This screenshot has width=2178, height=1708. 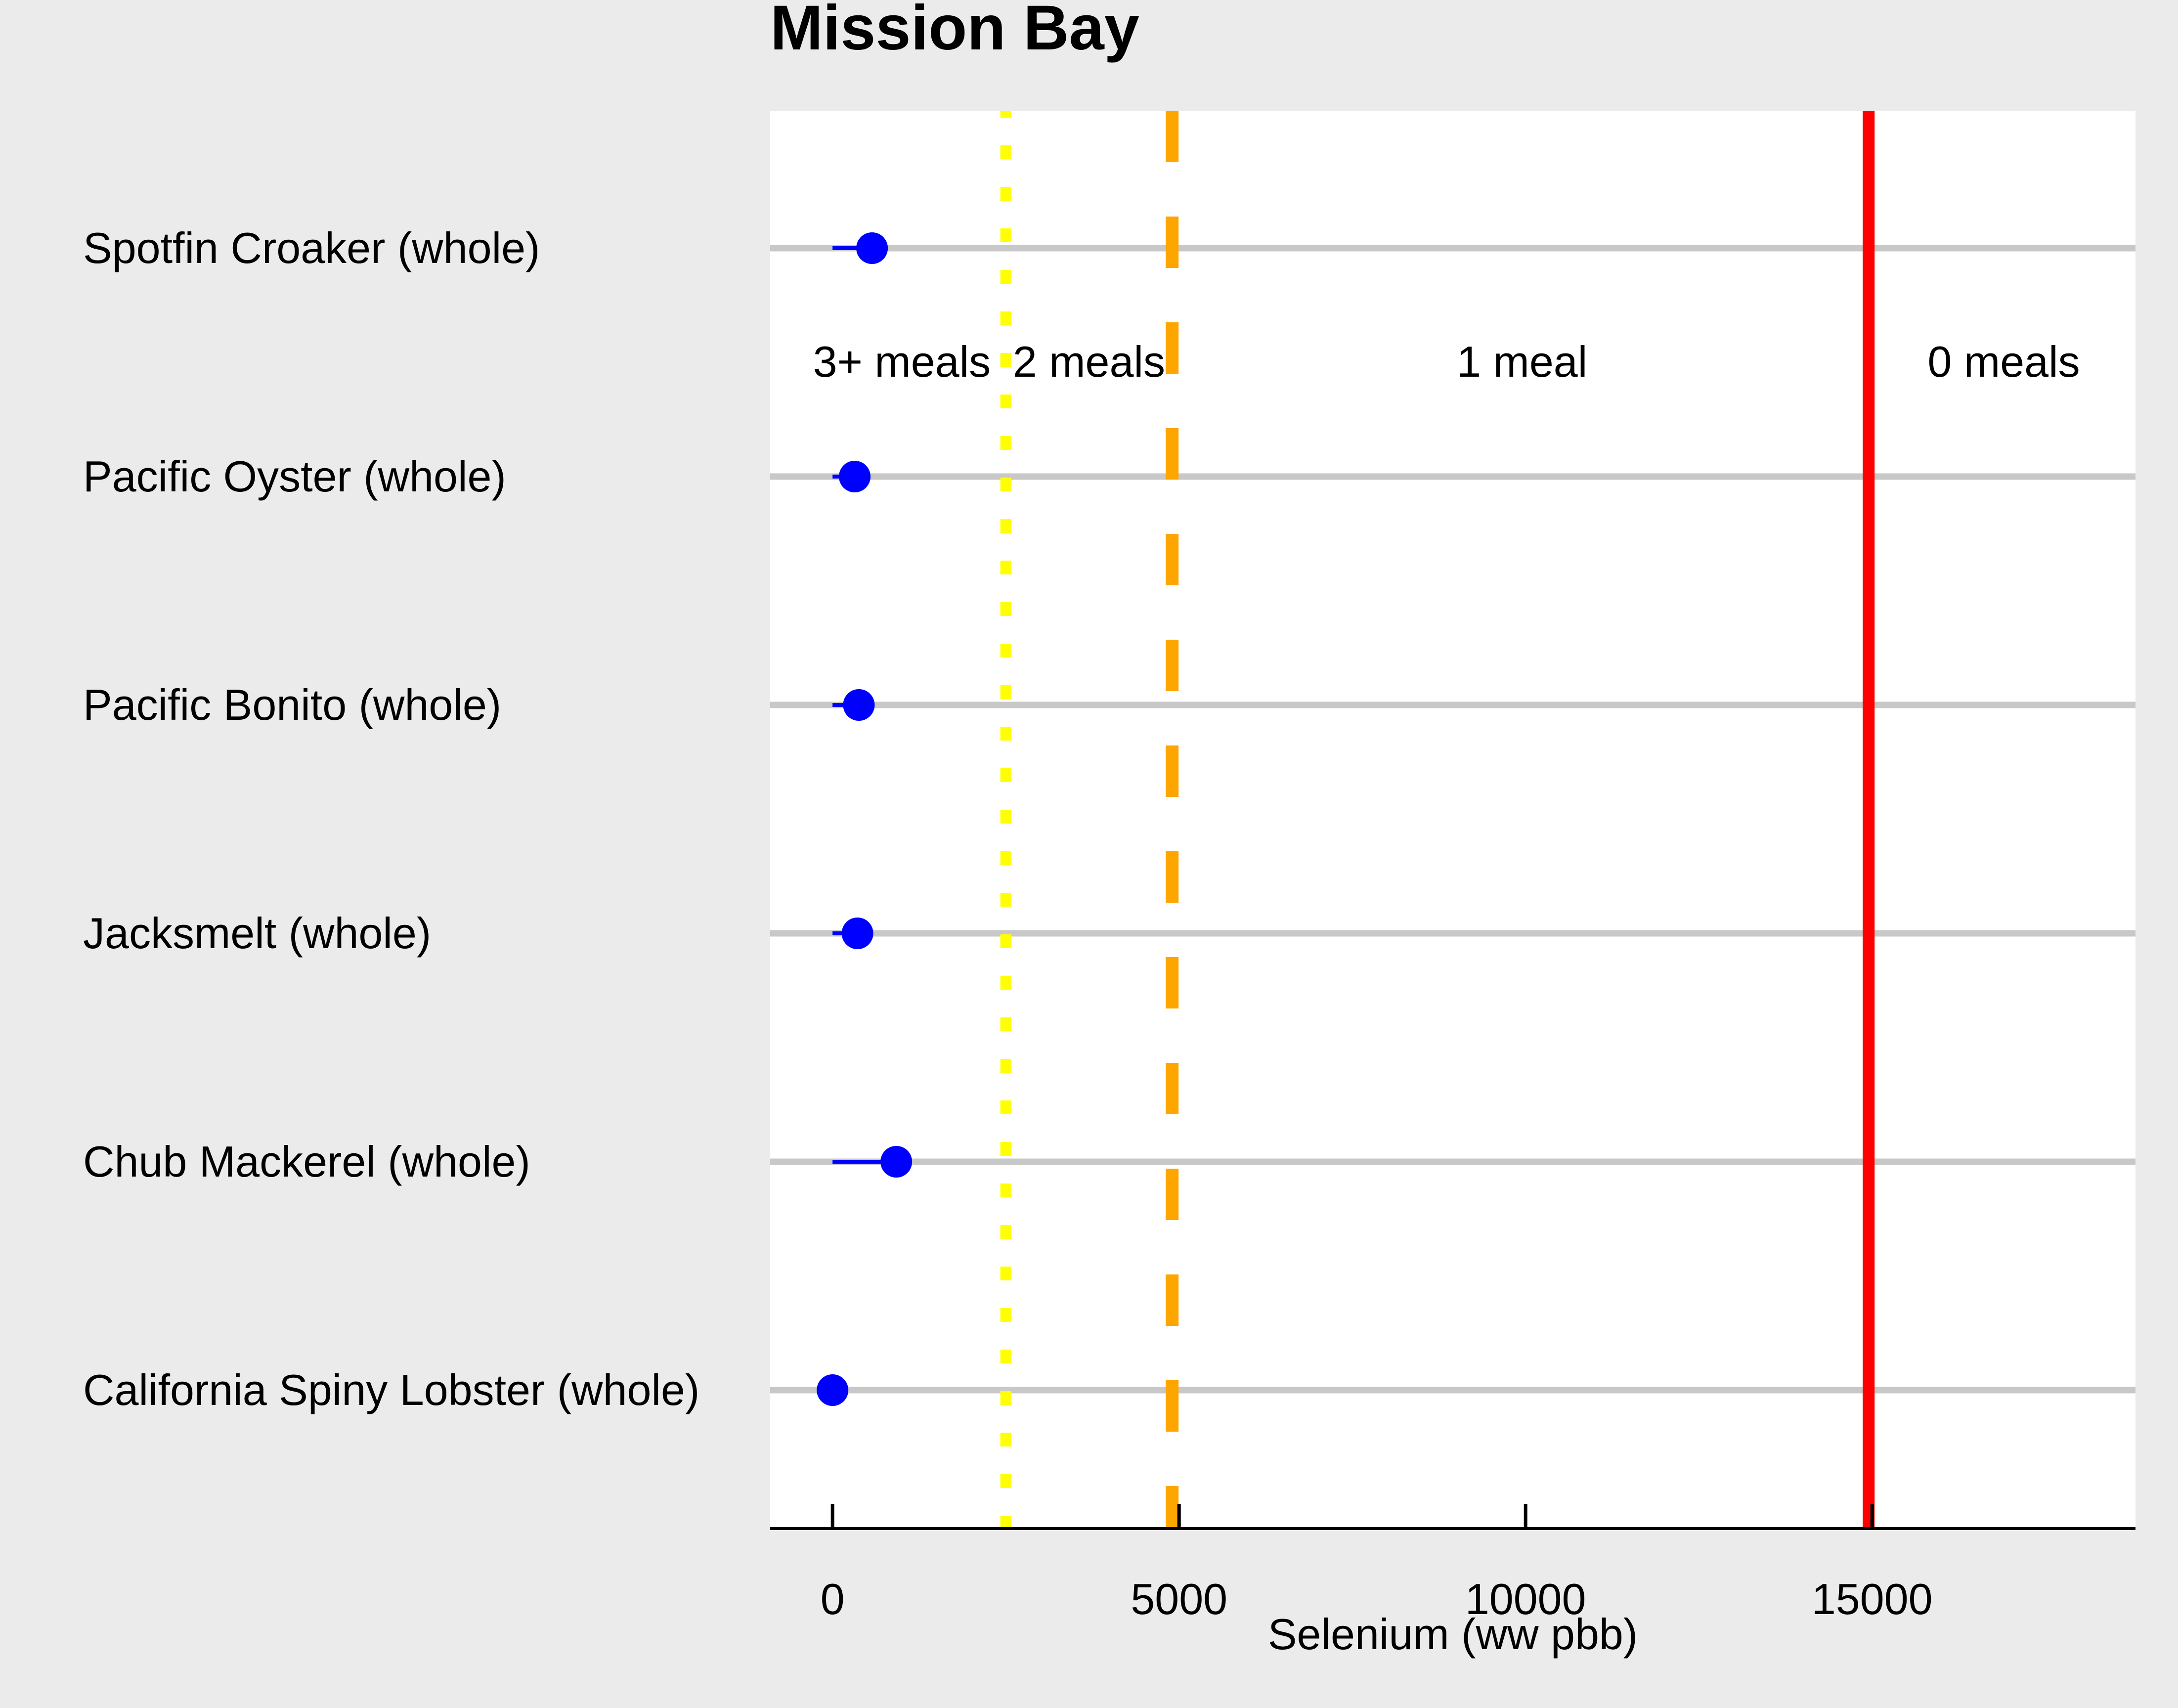 I want to click on region-label-layer: 3+ meals 2 meals 1 meal 0 meals, so click(x=1446, y=361).